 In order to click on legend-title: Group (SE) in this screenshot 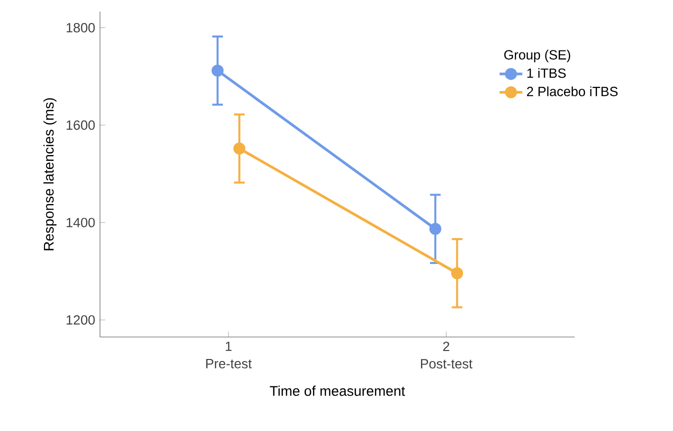, I will do `click(537, 56)`.